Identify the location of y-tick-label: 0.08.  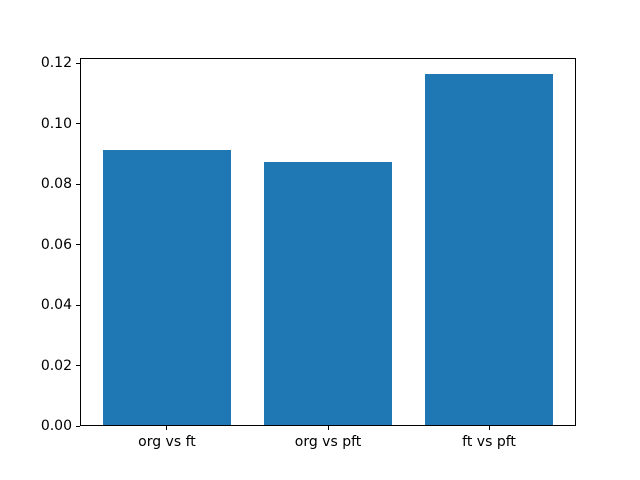
(56, 184).